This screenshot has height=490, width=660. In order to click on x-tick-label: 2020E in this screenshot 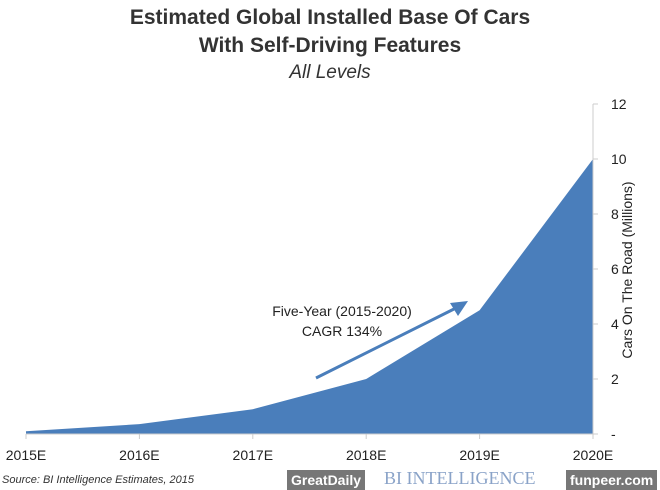, I will do `click(593, 455)`.